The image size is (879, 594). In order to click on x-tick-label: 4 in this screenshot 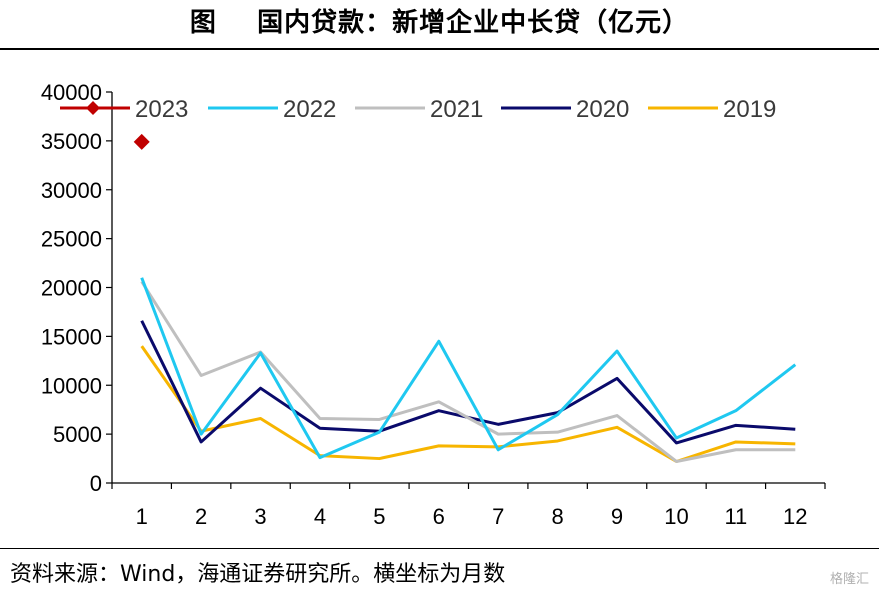, I will do `click(320, 516)`.